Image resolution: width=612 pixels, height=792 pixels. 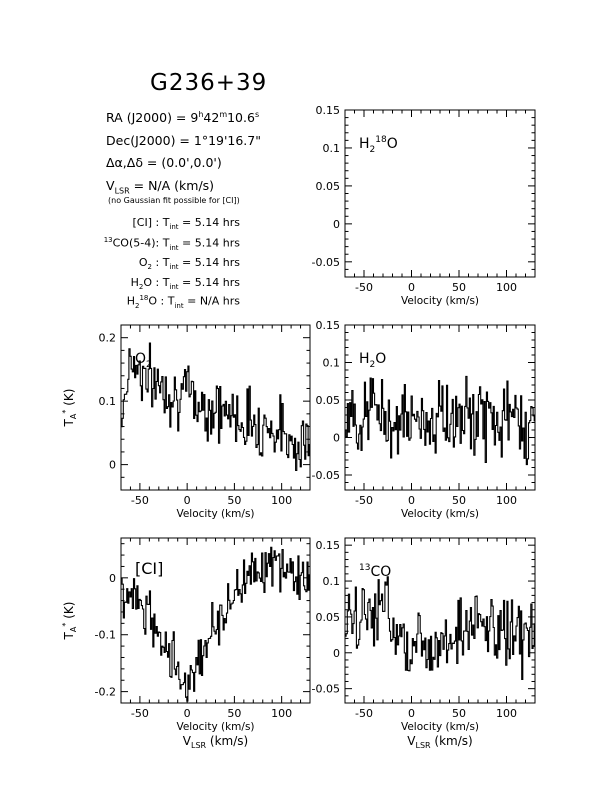 What do you see at coordinates (336, 438) in the screenshot?
I see `panel-middle-right-ytick-label: 0` at bounding box center [336, 438].